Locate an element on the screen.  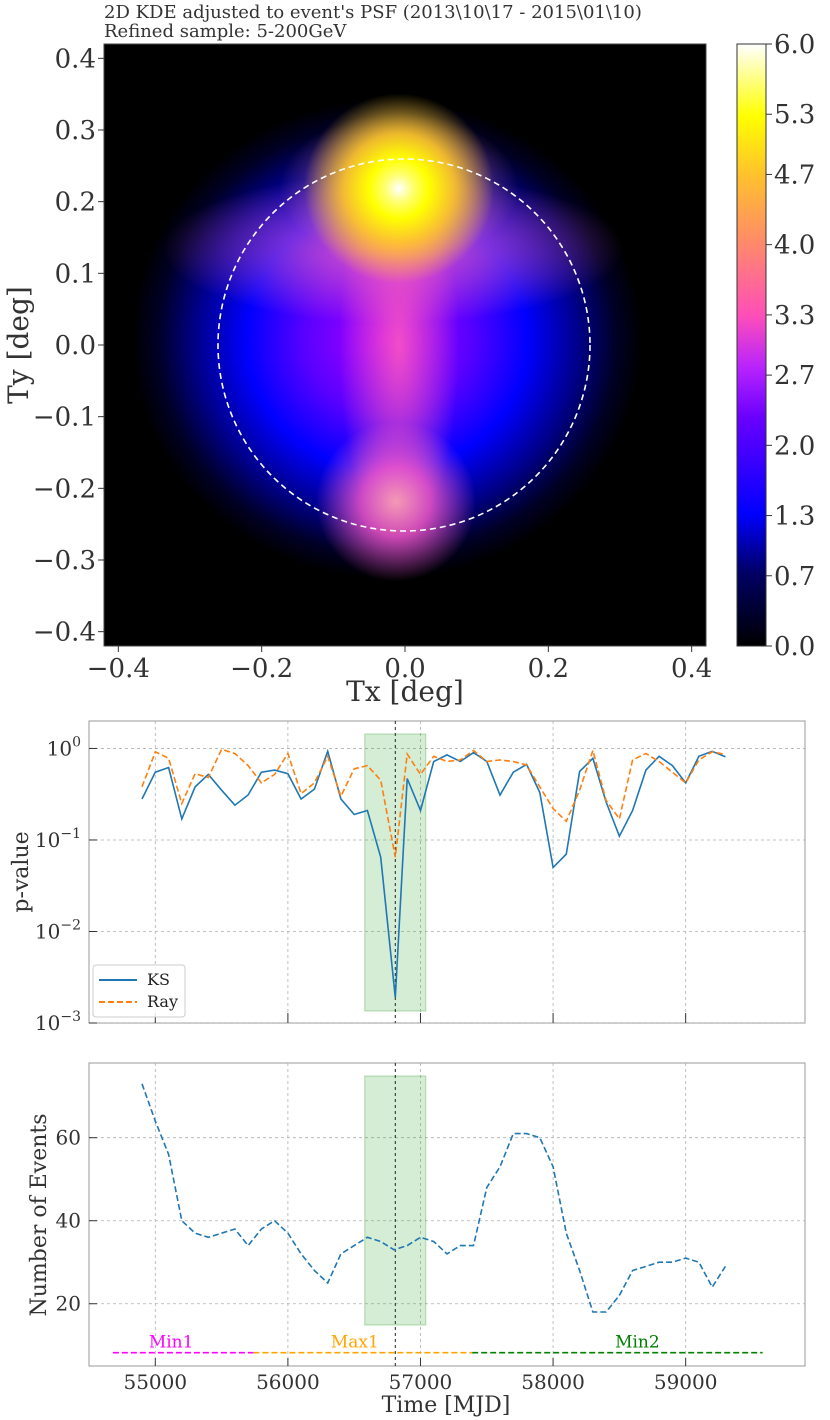
colorbar-tick-label: 5.3 is located at coordinates (794, 115).